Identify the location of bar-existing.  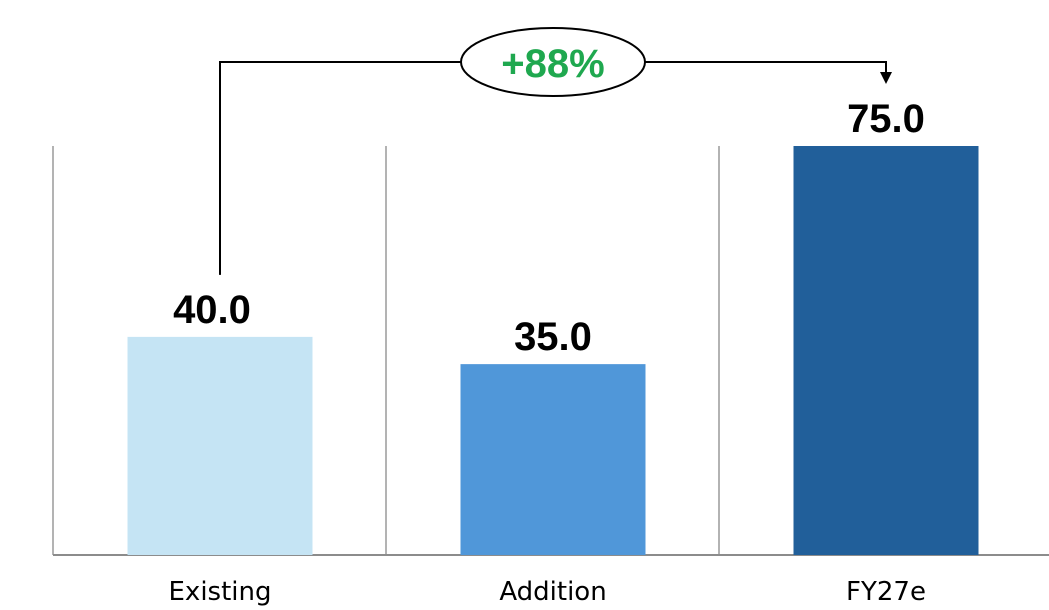
(220, 445).